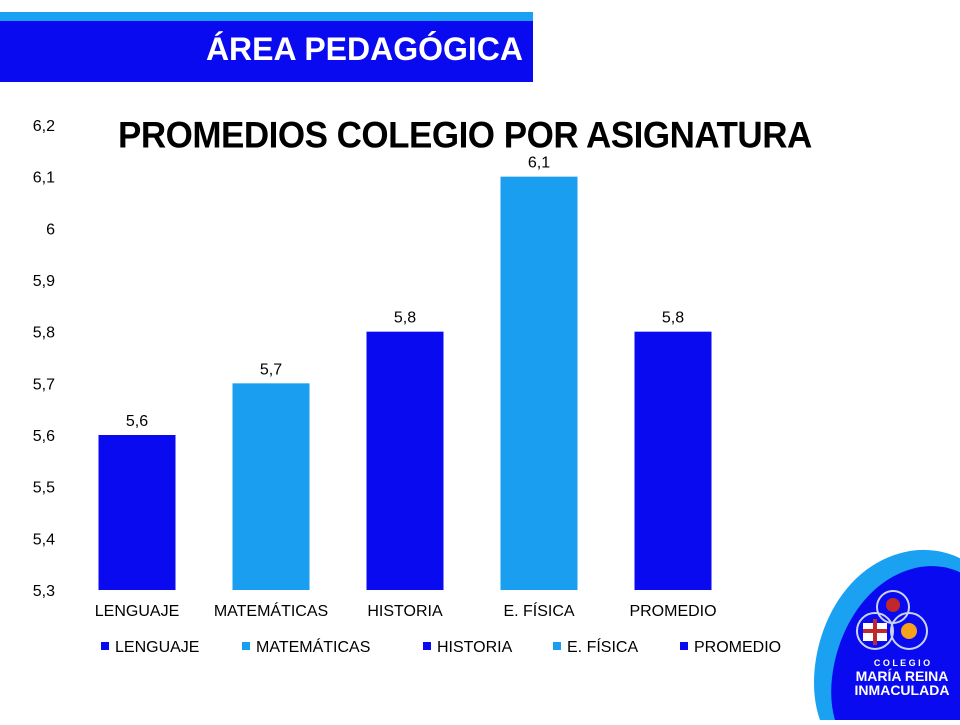 Image resolution: width=960 pixels, height=725 pixels. I want to click on y-axis-ticks: 5,3 5,4 5,5 5,6 5,7 5,8 5,9 6 6,1 6,2, so click(44, 359).